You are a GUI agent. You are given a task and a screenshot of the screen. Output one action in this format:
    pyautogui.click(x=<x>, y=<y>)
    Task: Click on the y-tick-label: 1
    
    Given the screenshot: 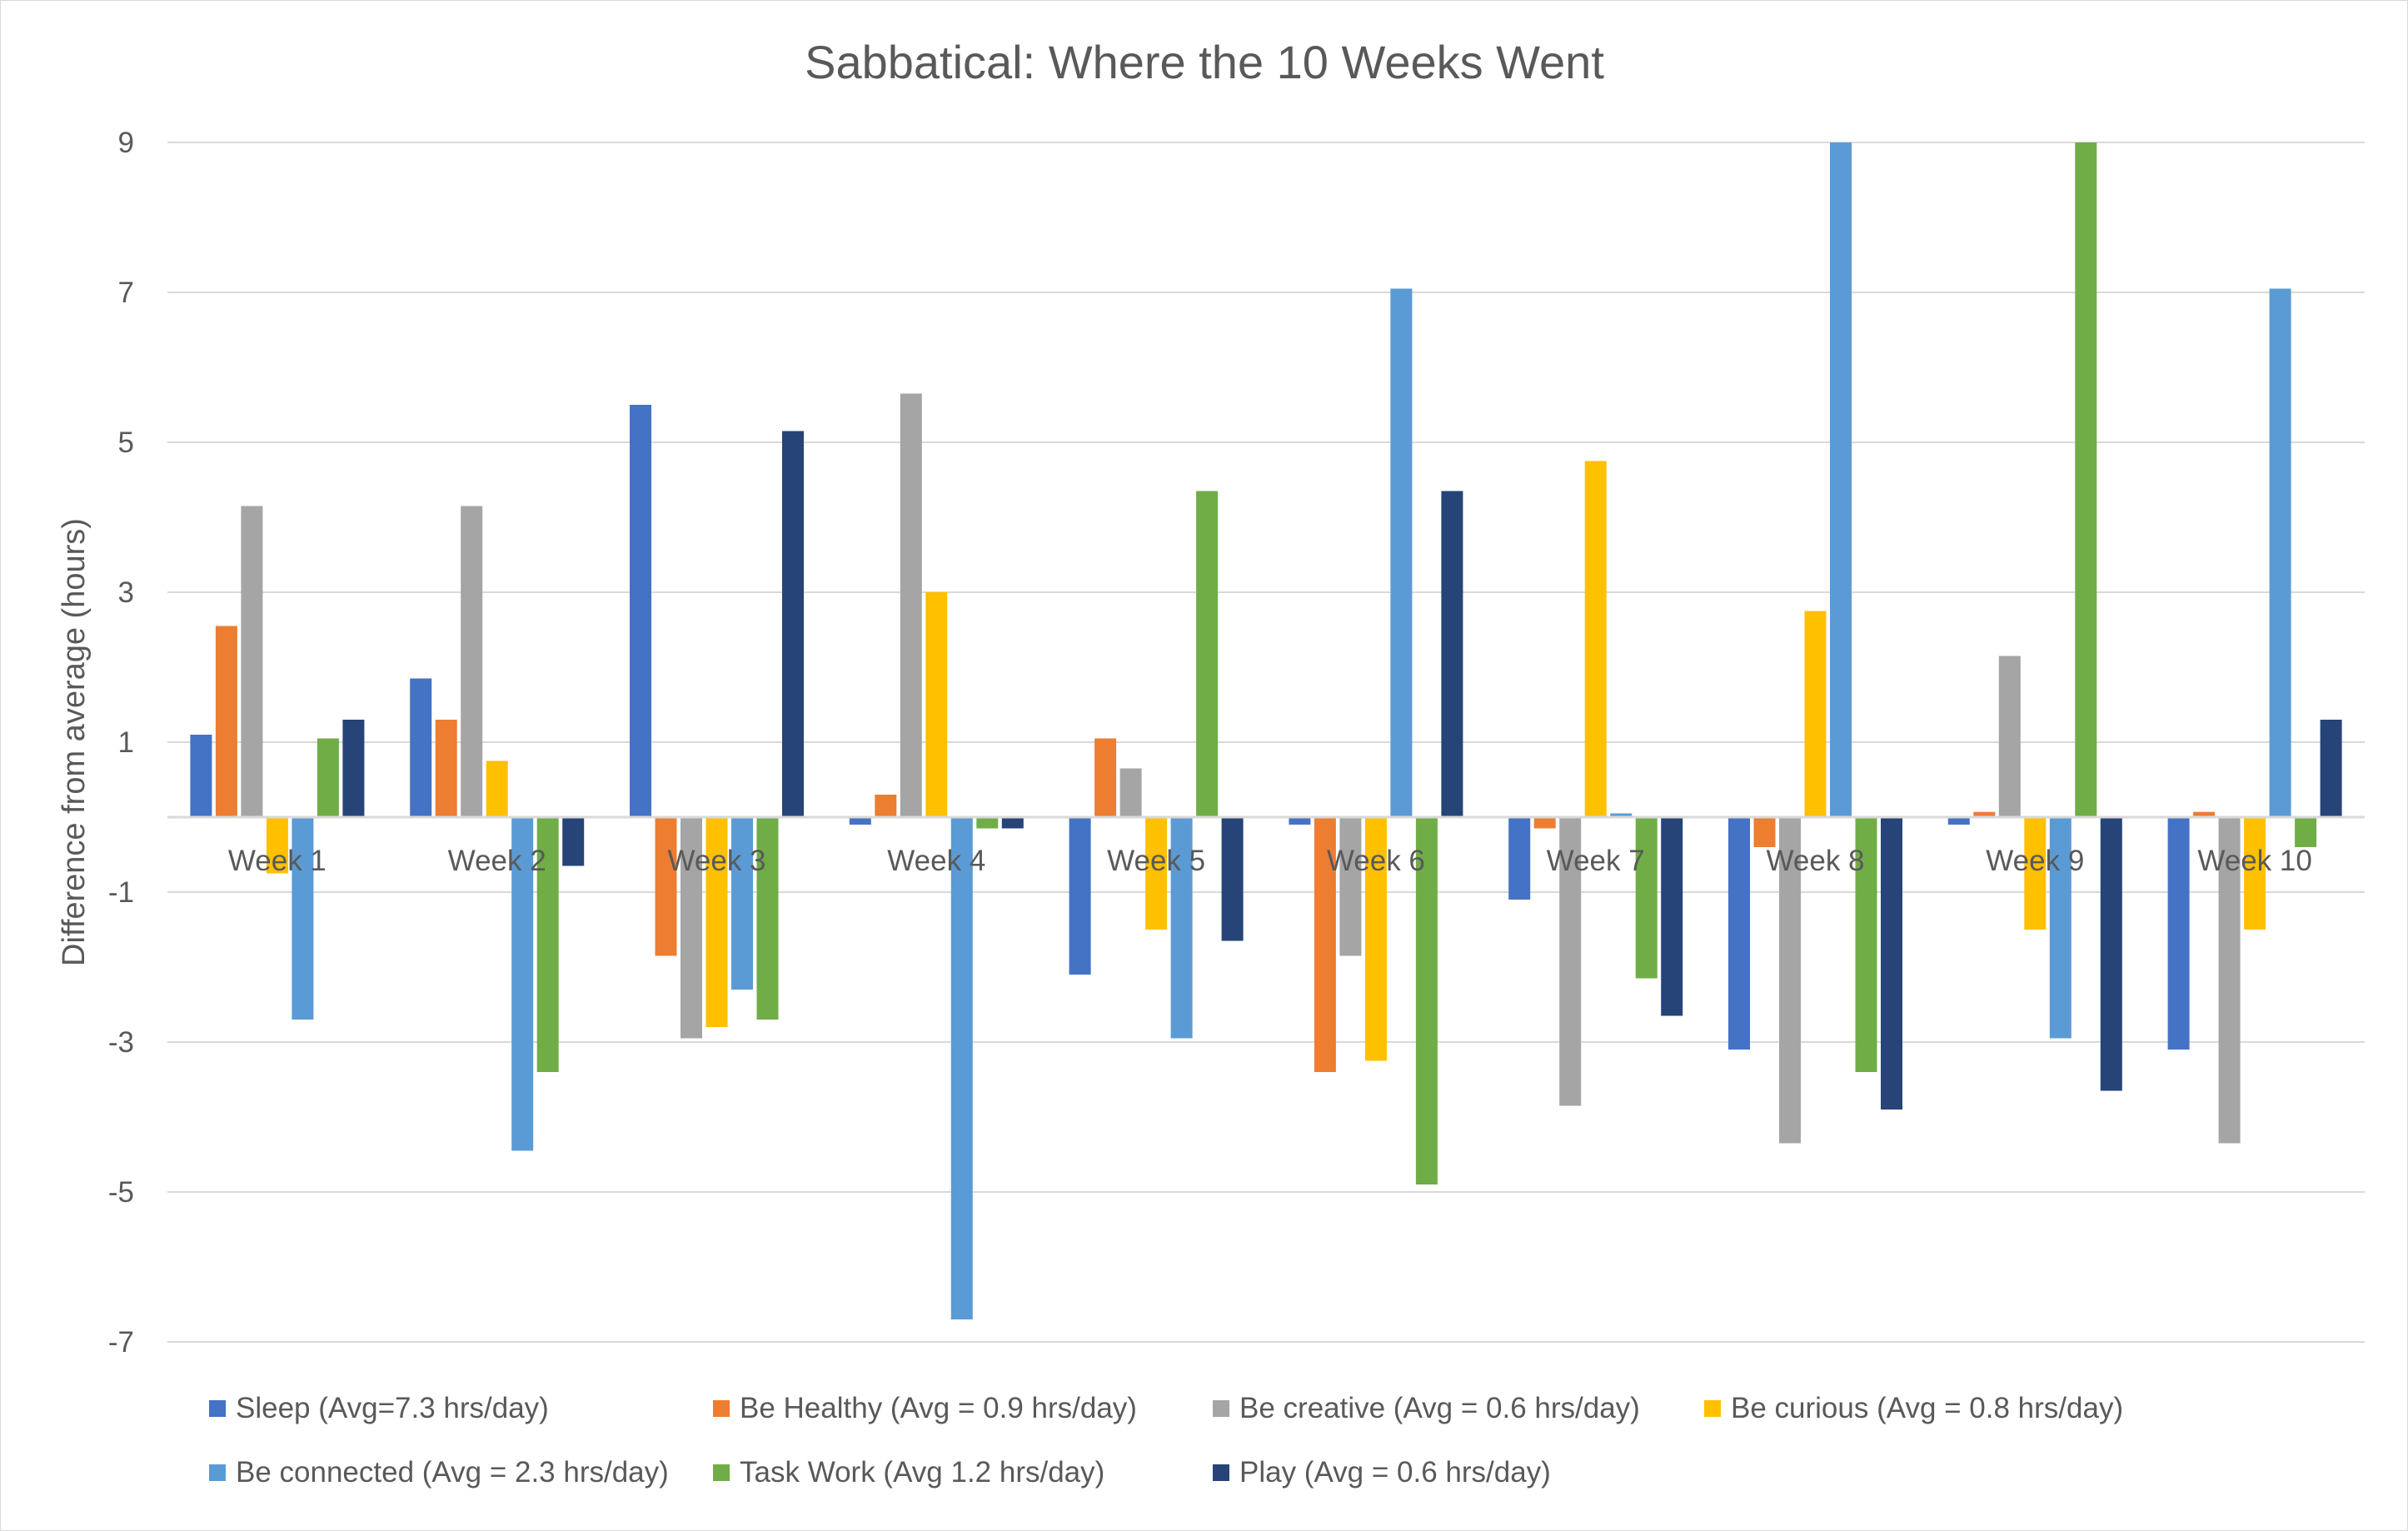 What is the action you would take?
    pyautogui.click(x=126, y=742)
    